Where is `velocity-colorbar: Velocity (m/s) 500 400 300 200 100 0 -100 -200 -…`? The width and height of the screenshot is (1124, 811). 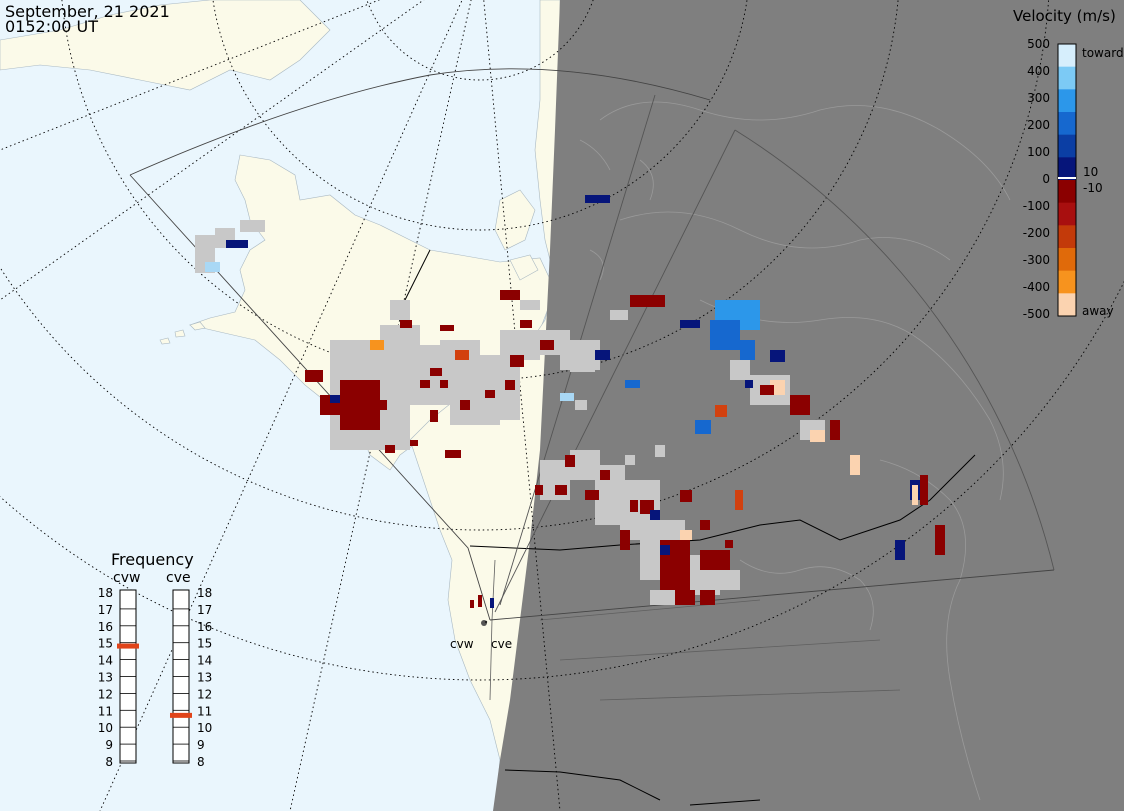 velocity-colorbar: Velocity (m/s) 500 400 300 200 100 0 -100 -200 -… is located at coordinates (1068, 164).